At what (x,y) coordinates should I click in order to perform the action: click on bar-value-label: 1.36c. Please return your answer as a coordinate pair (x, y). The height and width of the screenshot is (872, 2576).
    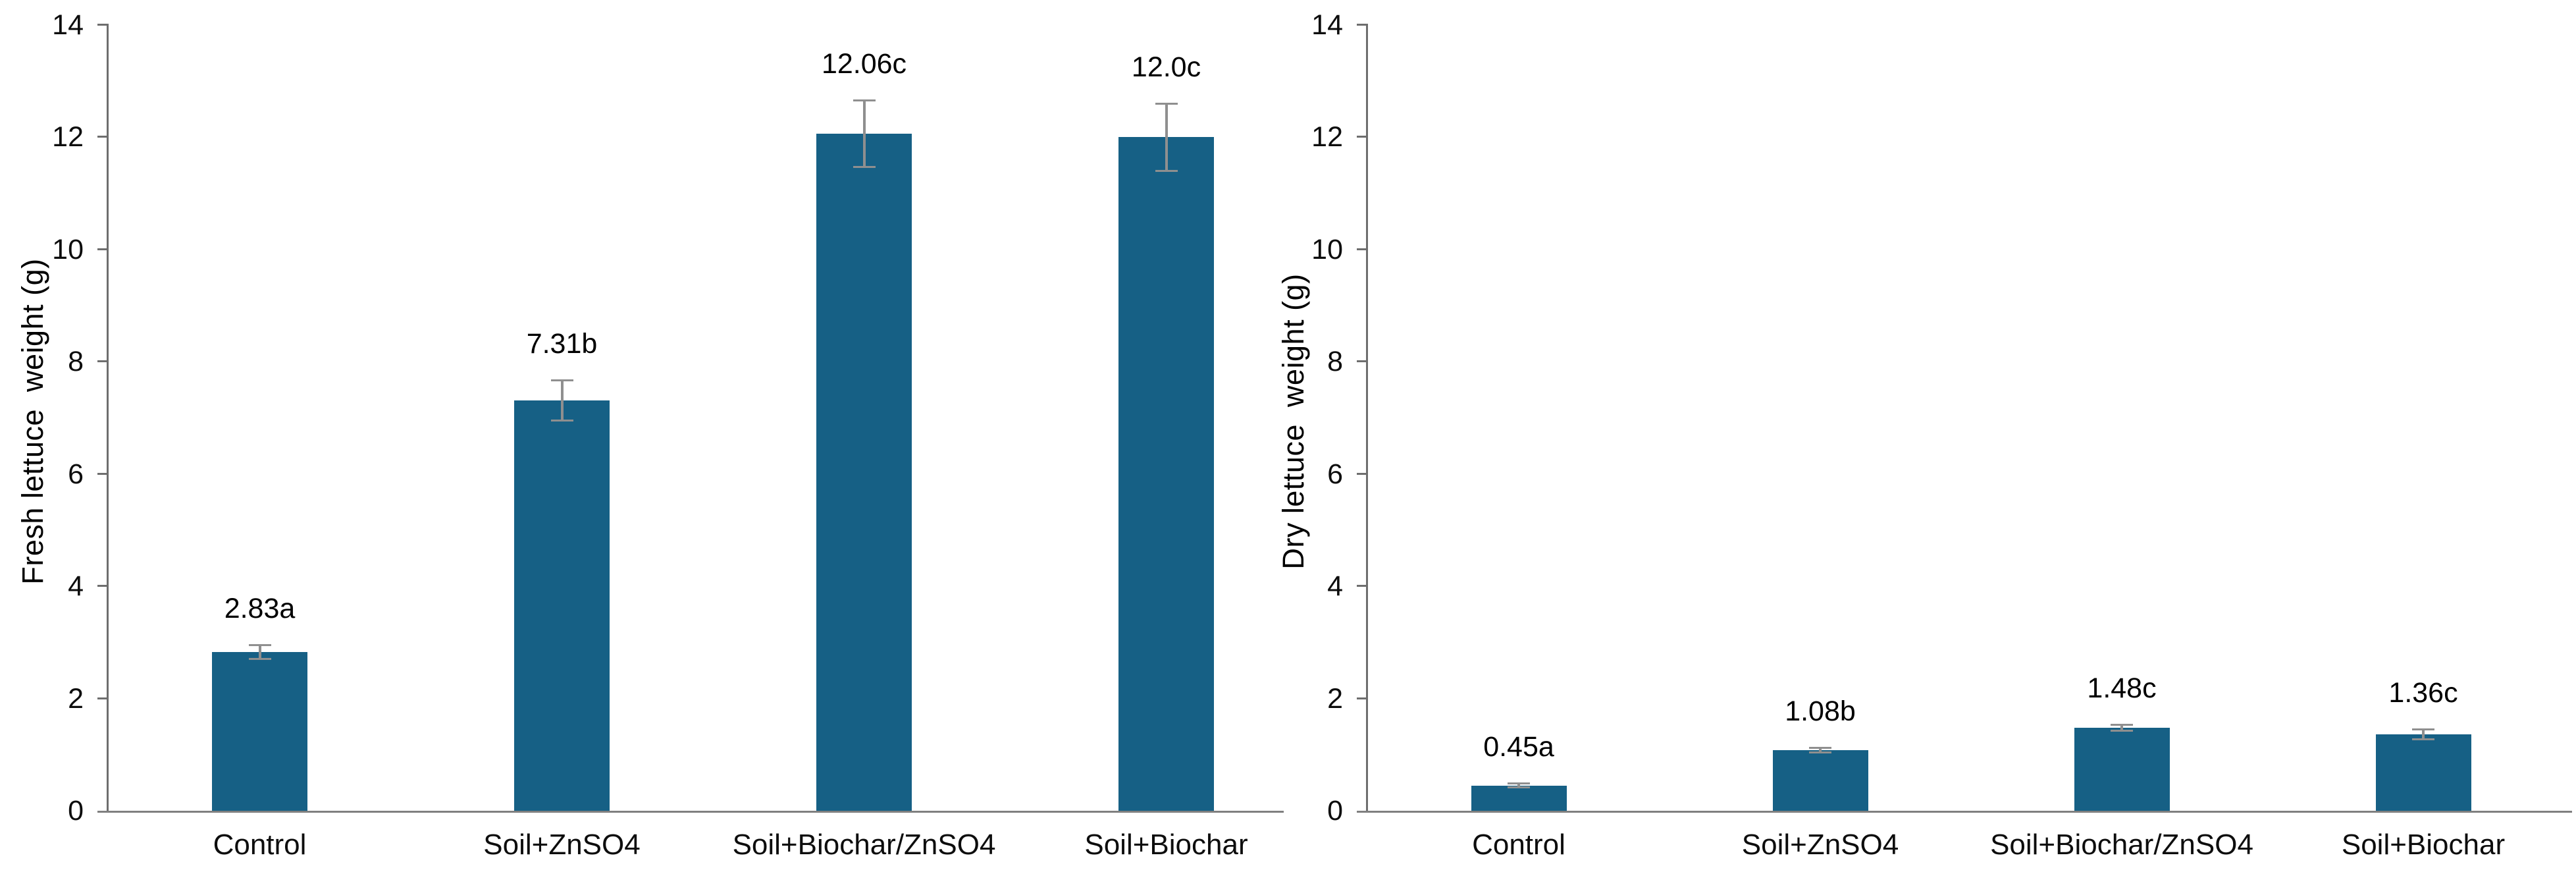
    Looking at the image, I should click on (2423, 693).